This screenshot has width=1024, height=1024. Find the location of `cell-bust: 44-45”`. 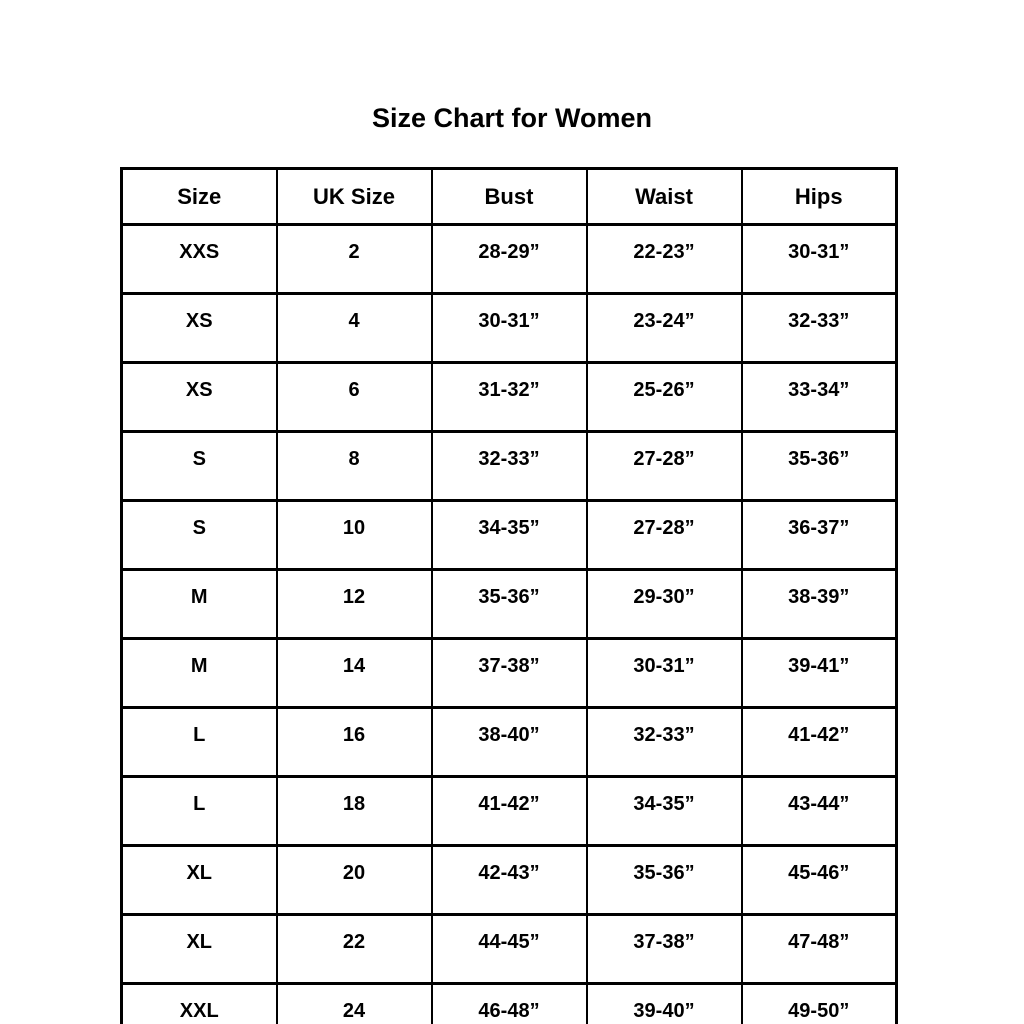

cell-bust: 44-45” is located at coordinates (509, 949).